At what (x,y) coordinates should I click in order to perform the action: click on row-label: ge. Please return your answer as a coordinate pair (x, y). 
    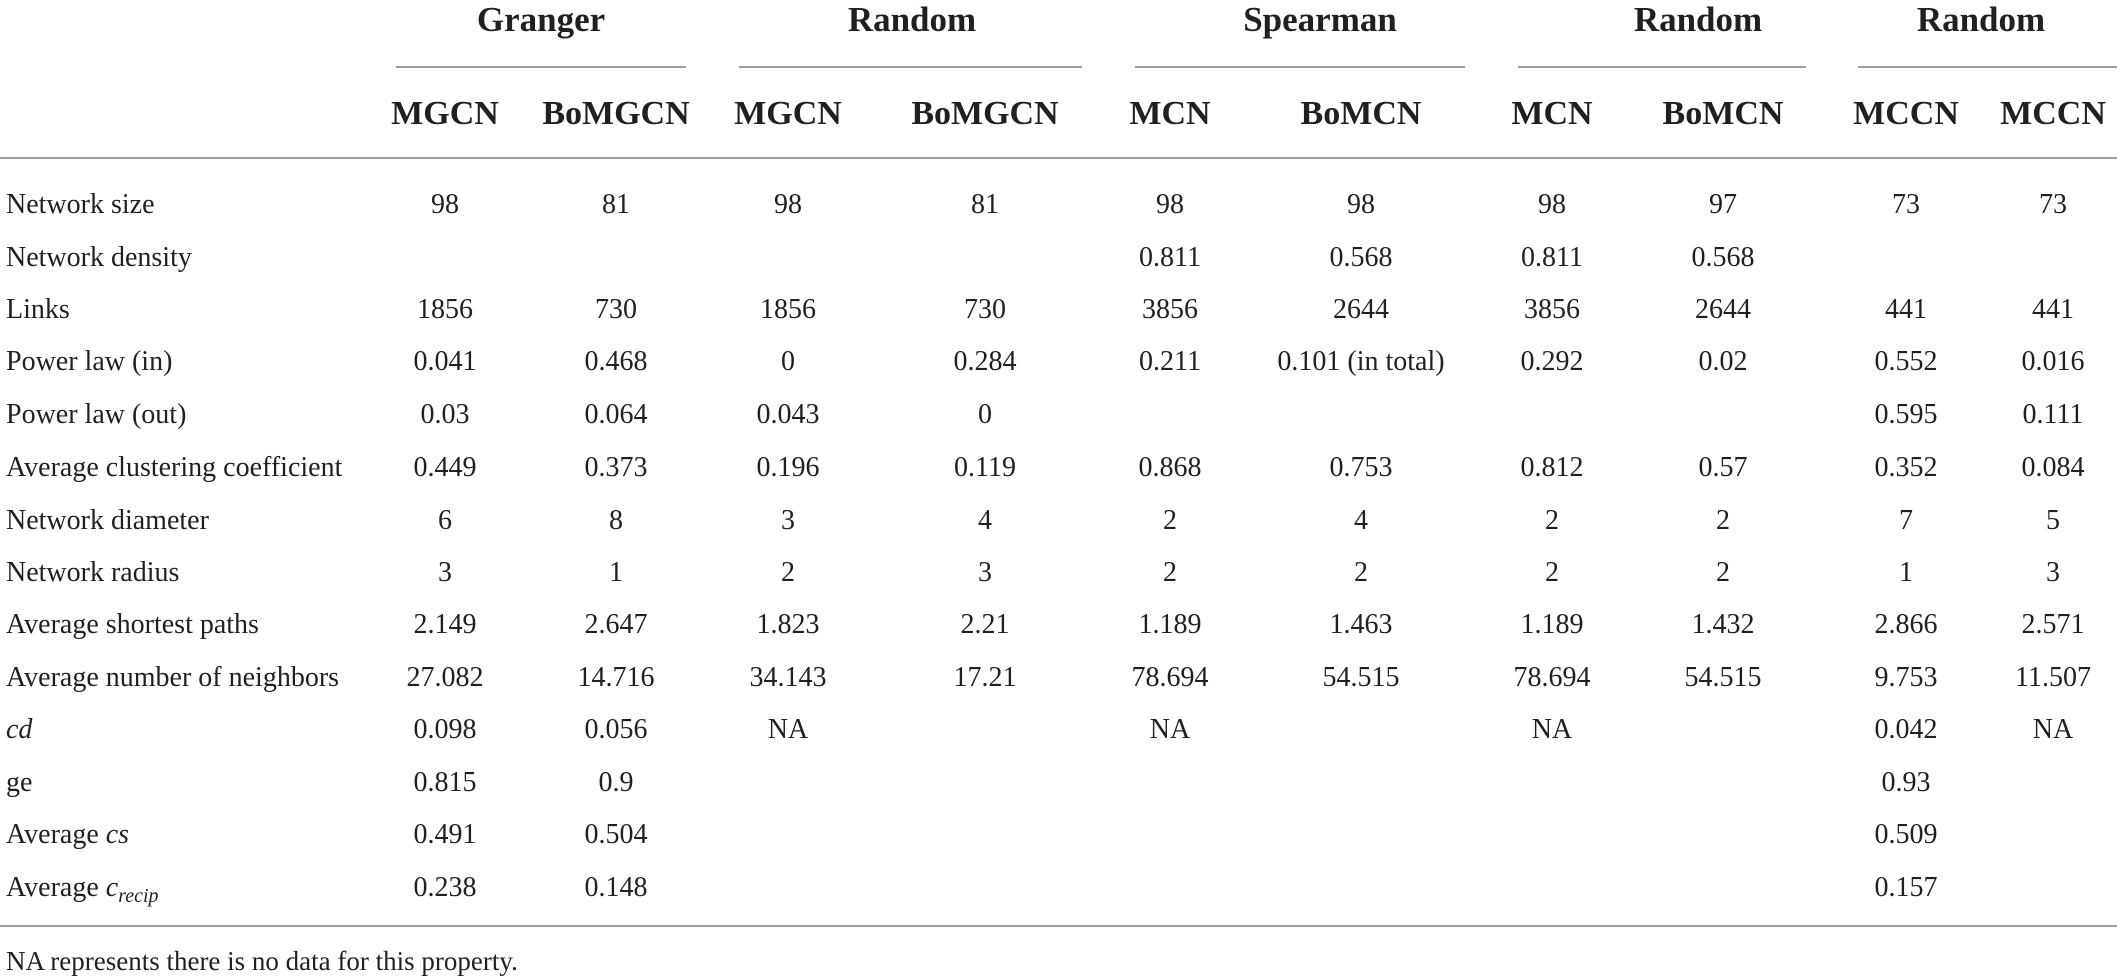
    Looking at the image, I should click on (19, 782).